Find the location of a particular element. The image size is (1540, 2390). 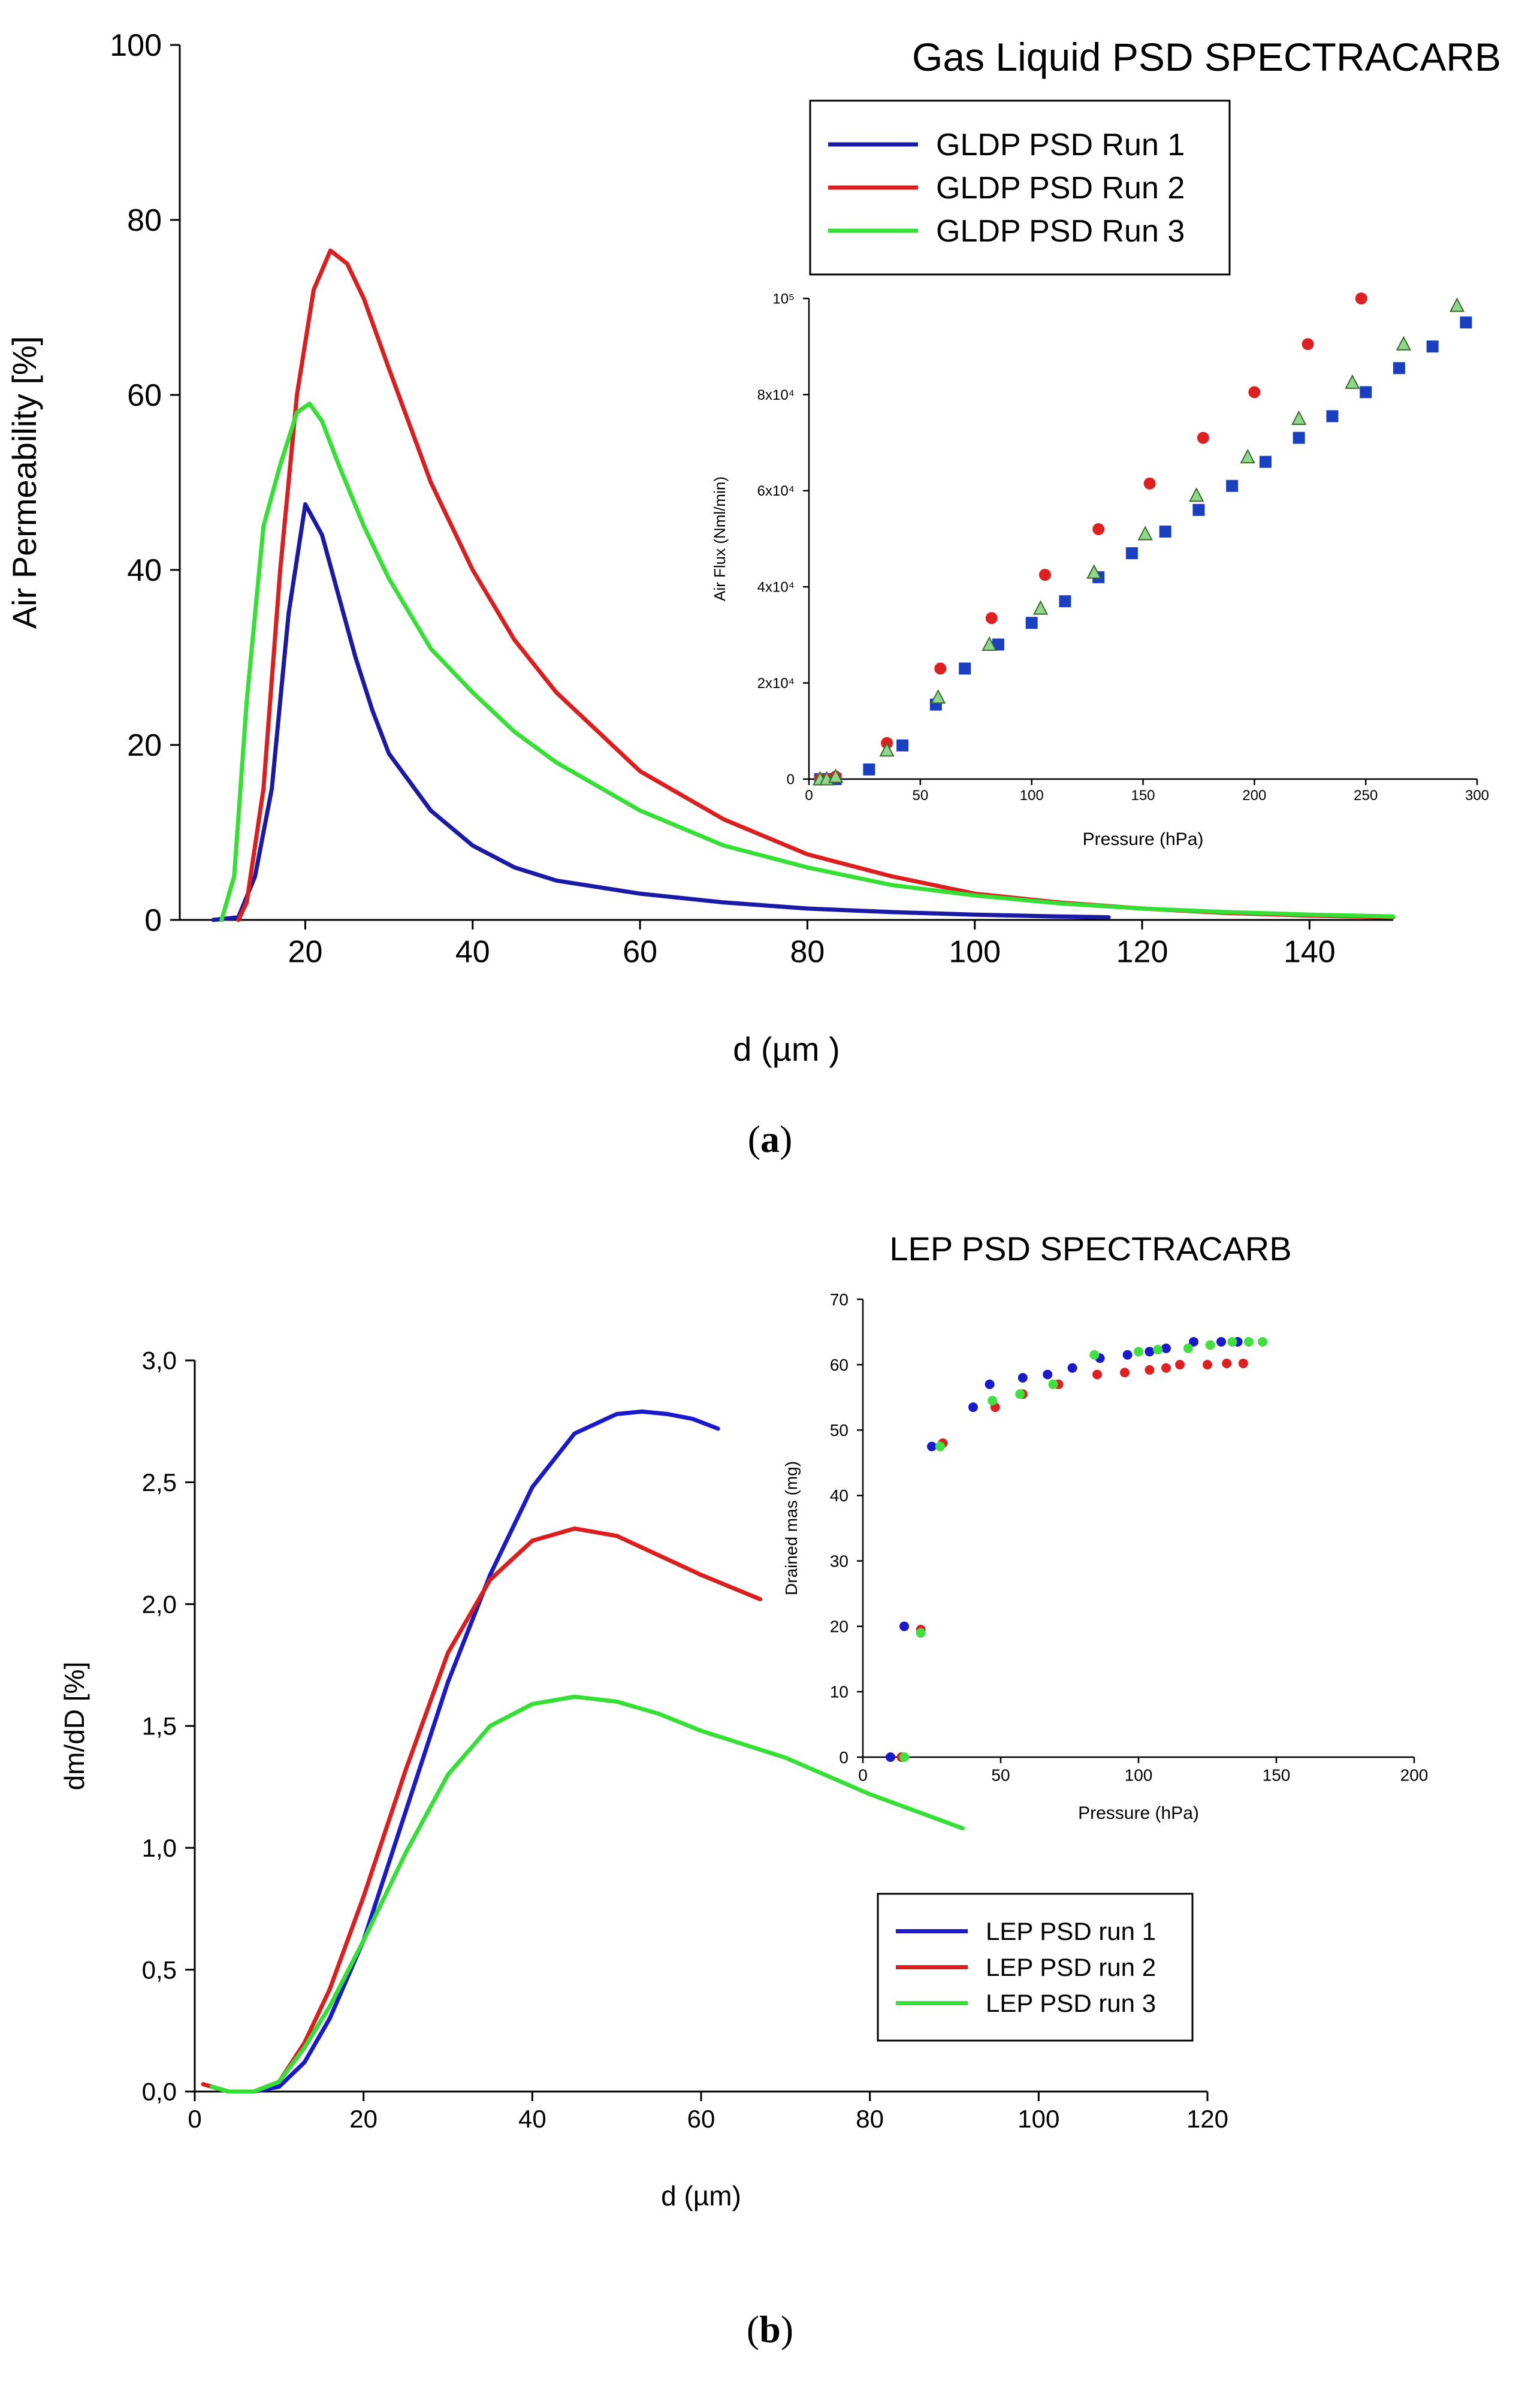

x-tick-label: 140 is located at coordinates (1310, 953).